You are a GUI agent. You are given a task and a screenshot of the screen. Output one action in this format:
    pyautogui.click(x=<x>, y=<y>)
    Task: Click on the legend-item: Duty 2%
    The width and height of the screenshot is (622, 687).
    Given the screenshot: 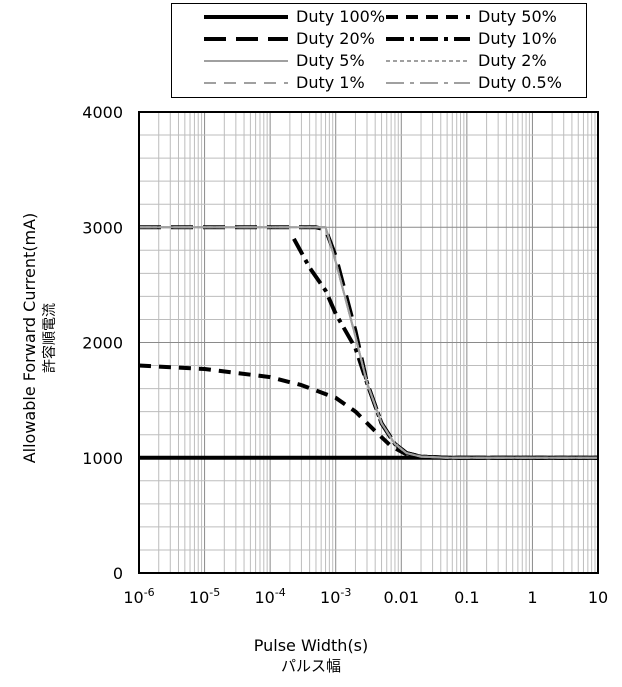 What is the action you would take?
    pyautogui.click(x=482, y=61)
    